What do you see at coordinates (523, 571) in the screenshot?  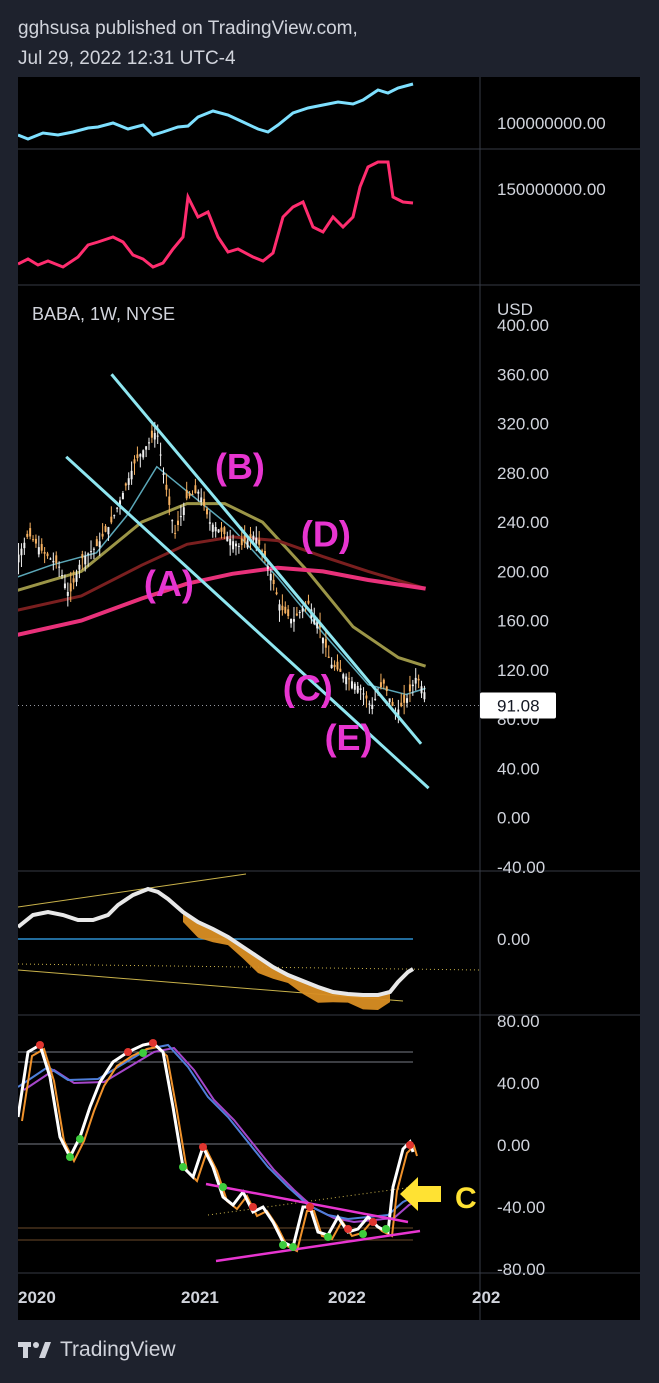 I see `price-tick-label: 200.00` at bounding box center [523, 571].